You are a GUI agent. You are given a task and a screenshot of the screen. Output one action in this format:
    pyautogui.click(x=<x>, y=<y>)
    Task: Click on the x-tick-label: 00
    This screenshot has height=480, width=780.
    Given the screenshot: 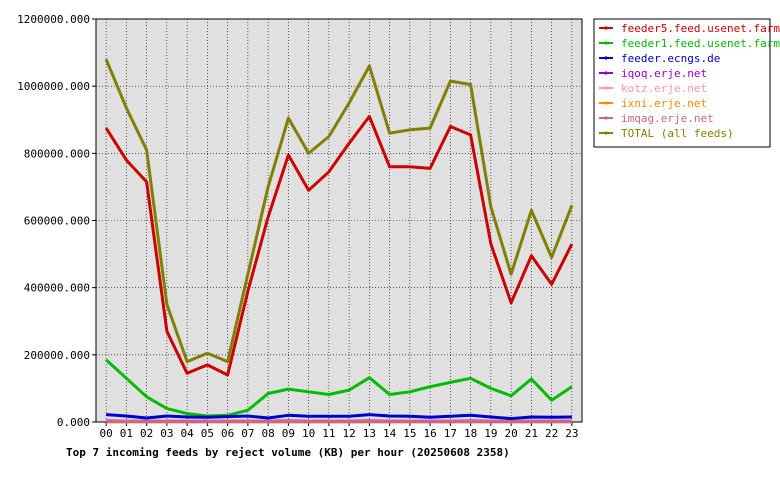 What is the action you would take?
    pyautogui.click(x=106, y=433)
    